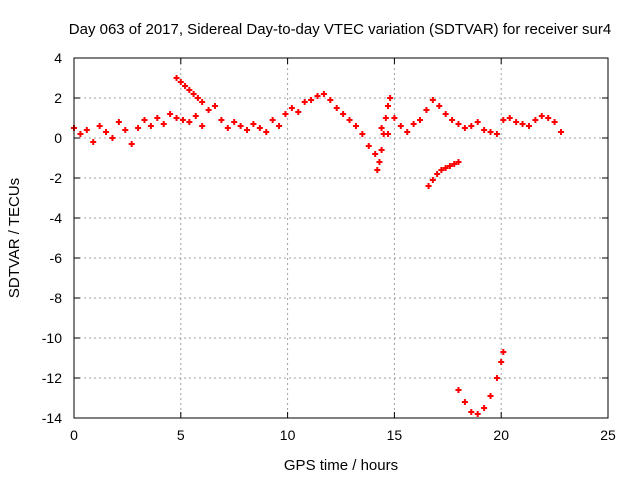  What do you see at coordinates (52, 338) in the screenshot?
I see `y-tick-label: -10` at bounding box center [52, 338].